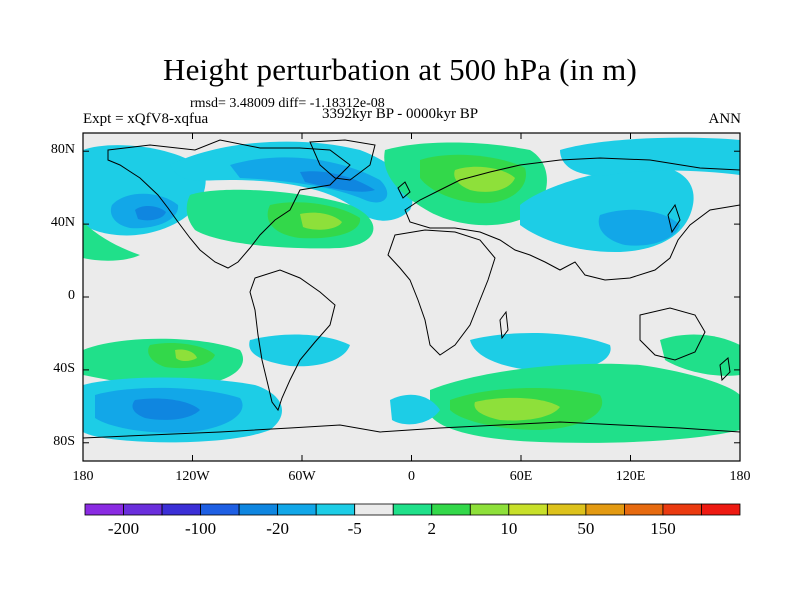 This screenshot has width=800, height=600. What do you see at coordinates (484, 179) in the screenshot?
I see `anomaly-region-eurasia-green-center` at bounding box center [484, 179].